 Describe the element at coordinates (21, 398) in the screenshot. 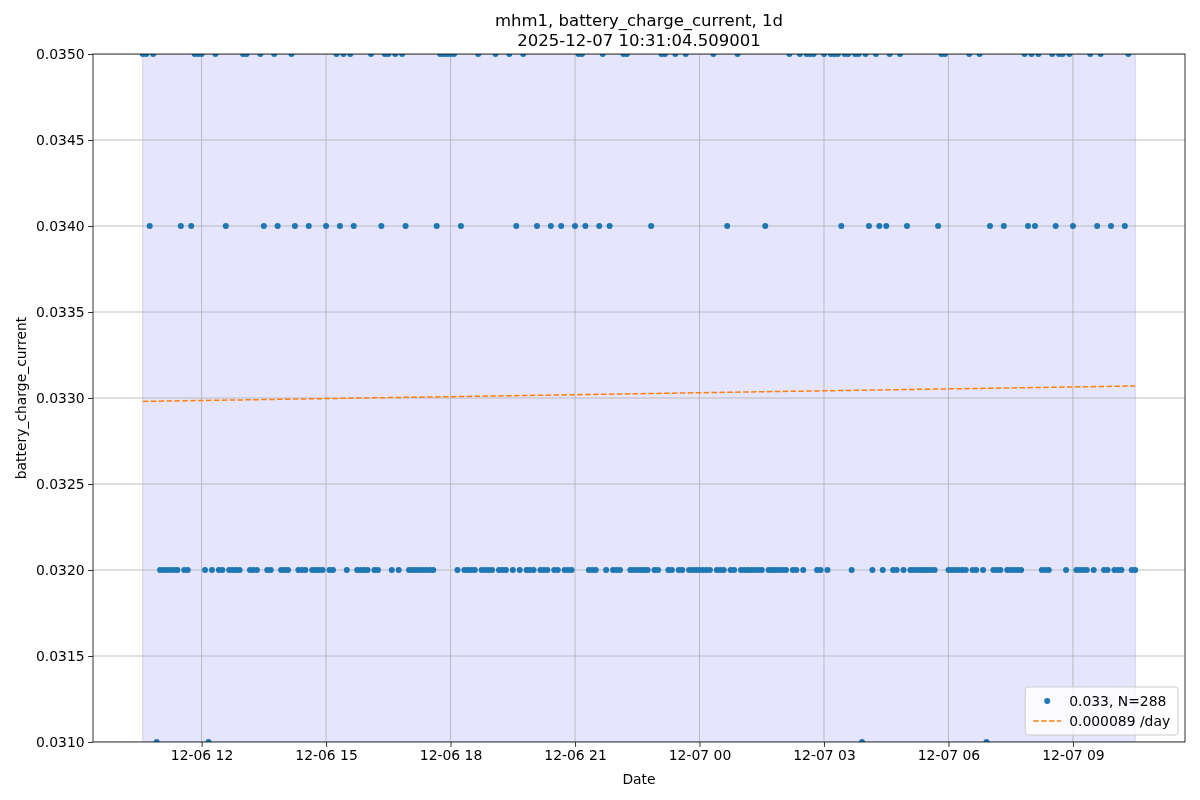

I see `y-axis-title: battery_charge_current` at that location.